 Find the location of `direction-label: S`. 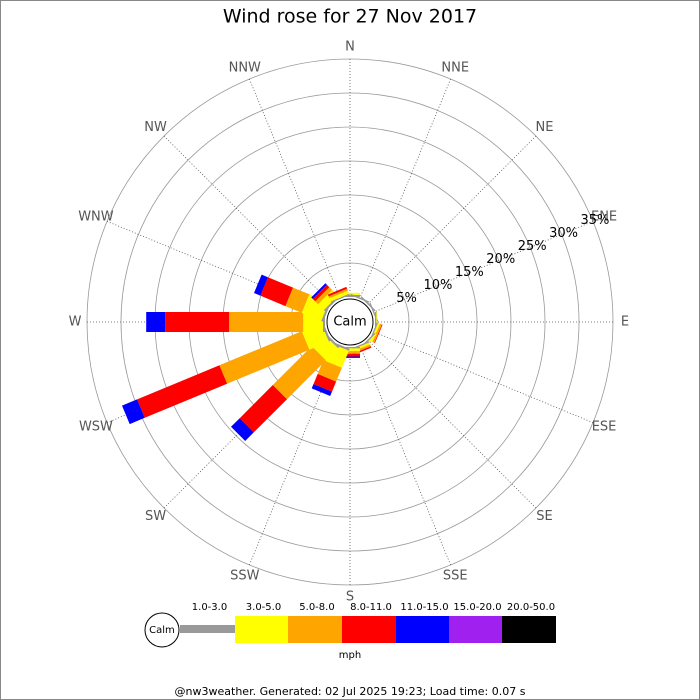

direction-label: S is located at coordinates (350, 597).